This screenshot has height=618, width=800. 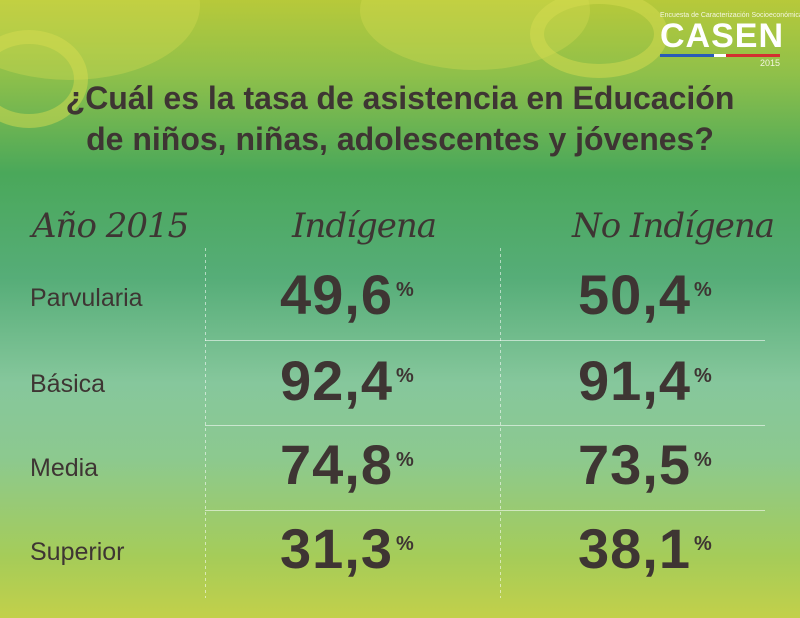 What do you see at coordinates (347, 464) in the screenshot?
I see `value-indigena: 74,8%` at bounding box center [347, 464].